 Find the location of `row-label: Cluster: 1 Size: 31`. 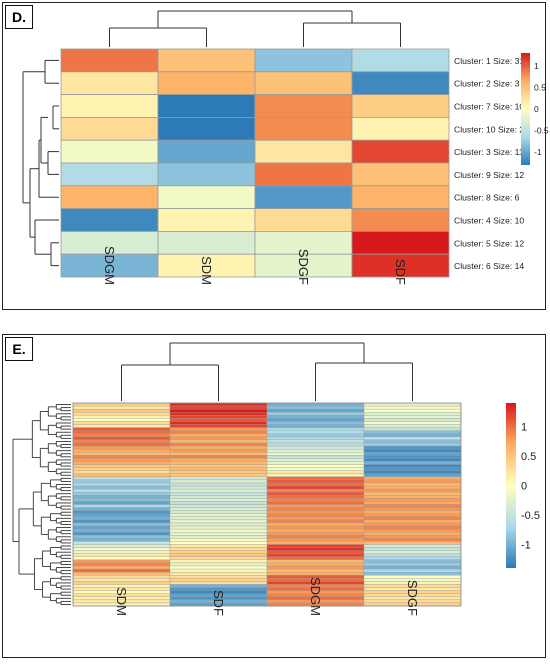

row-label: Cluster: 1 Size: 31 is located at coordinates (489, 61).